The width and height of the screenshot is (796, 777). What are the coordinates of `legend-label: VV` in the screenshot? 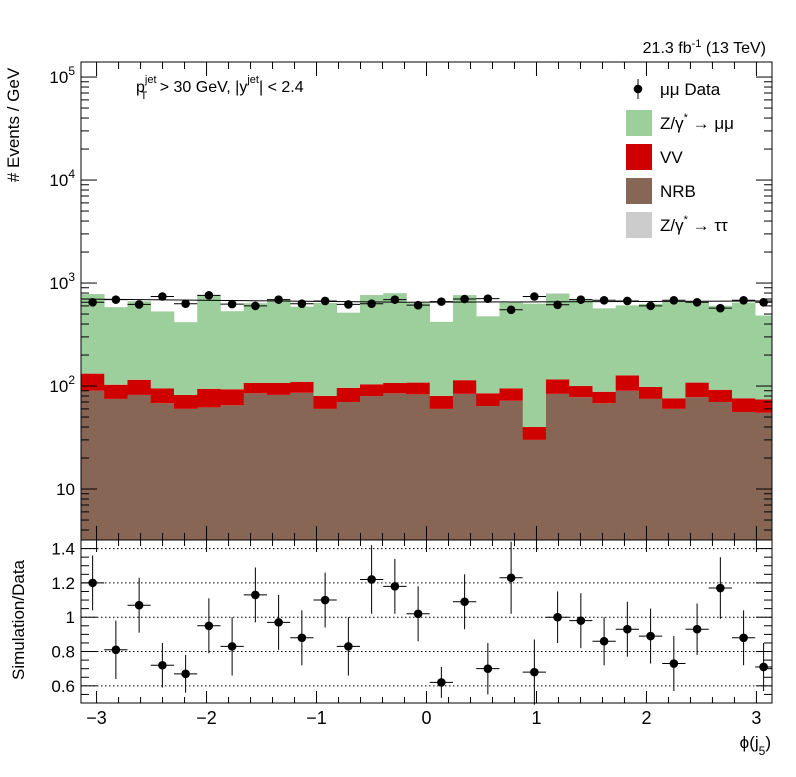 It's located at (671, 157).